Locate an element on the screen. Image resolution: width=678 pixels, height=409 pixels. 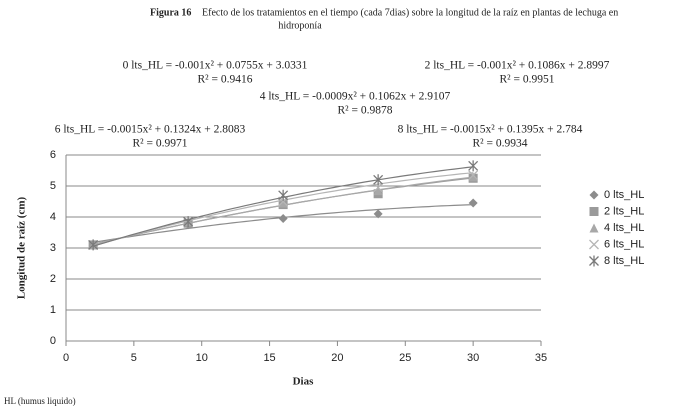
trend-r2: R² = 0.9416 is located at coordinates (225, 80).